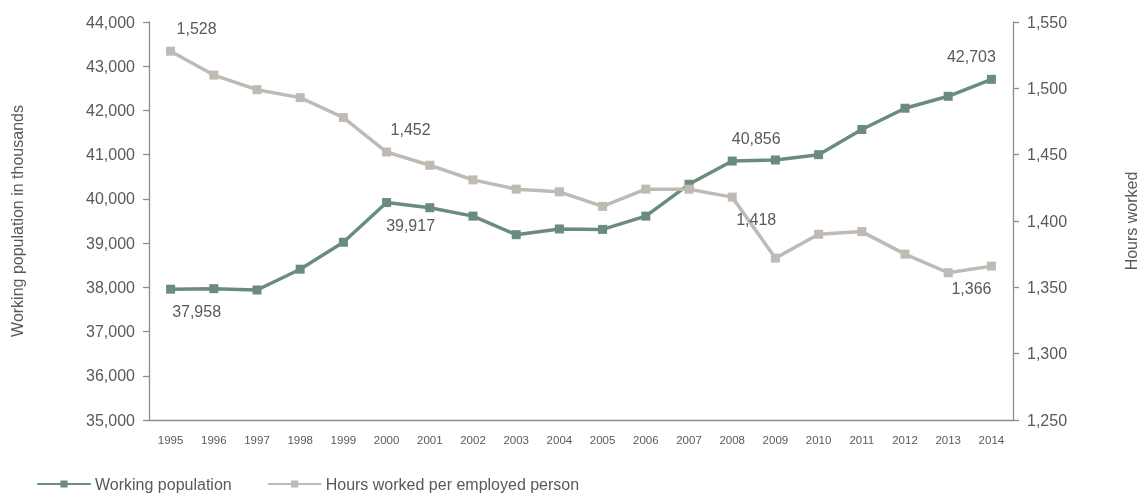 The width and height of the screenshot is (1147, 501). I want to click on y-tick-label: 38,000, so click(111, 287).